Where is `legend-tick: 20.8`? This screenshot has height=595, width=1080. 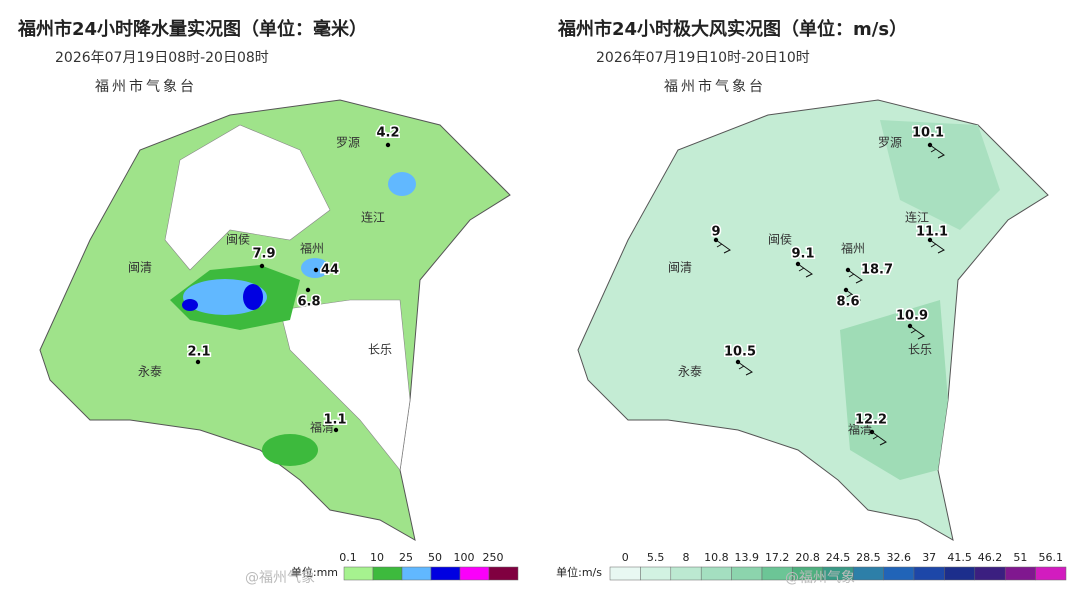 legend-tick: 20.8 is located at coordinates (807, 557).